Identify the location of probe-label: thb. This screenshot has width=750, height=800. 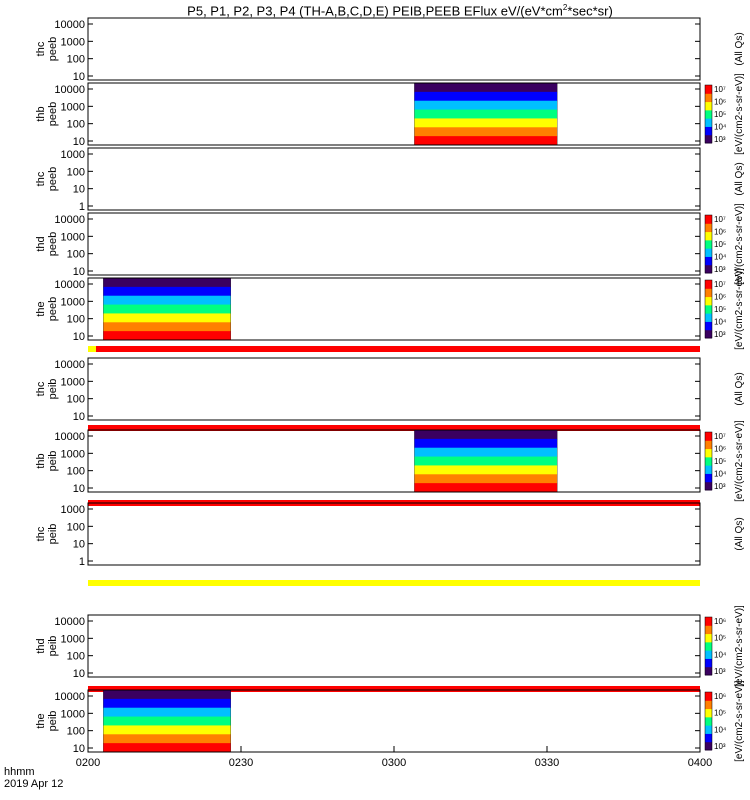
(41, 460).